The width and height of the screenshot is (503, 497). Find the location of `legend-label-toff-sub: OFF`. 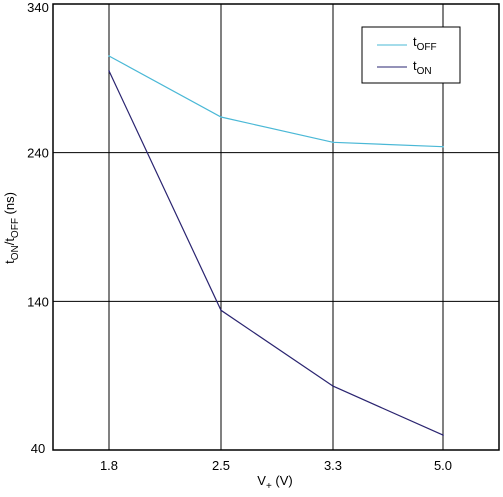

legend-label-toff-sub: OFF is located at coordinates (427, 47).